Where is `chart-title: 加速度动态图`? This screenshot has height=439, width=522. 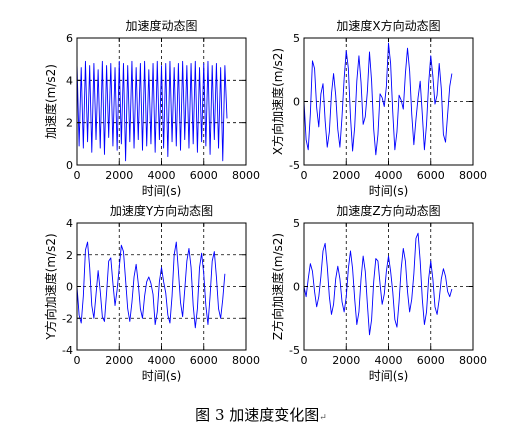
chart-title: 加速度动态图 is located at coordinates (161, 25).